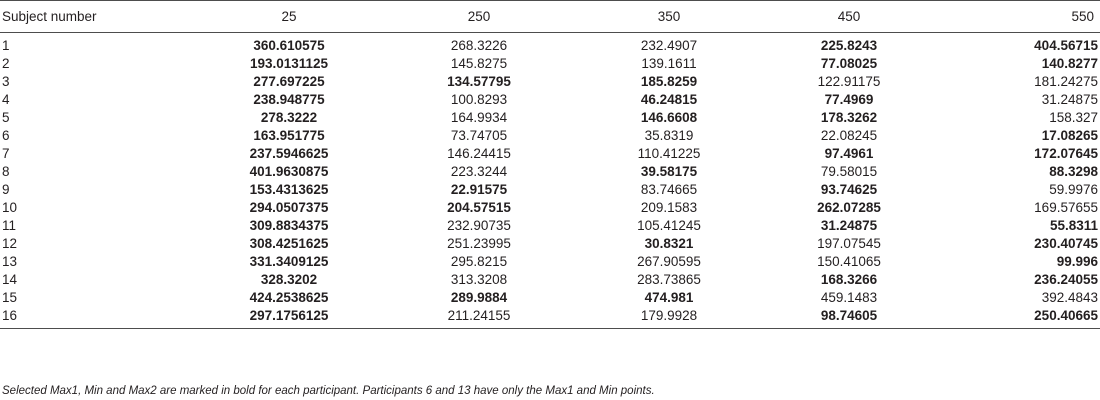  What do you see at coordinates (479, 297) in the screenshot?
I see `value-cell: 289.9884` at bounding box center [479, 297].